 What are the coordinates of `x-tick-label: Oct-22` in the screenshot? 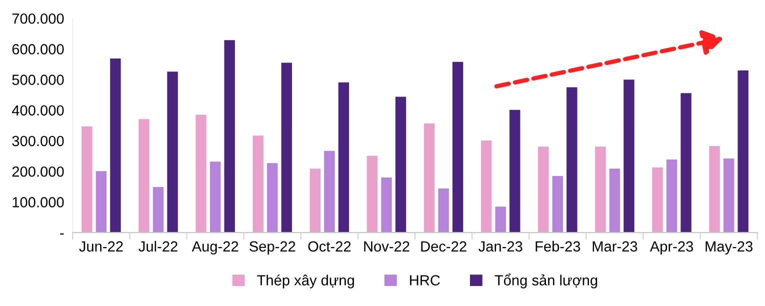 It's located at (329, 246).